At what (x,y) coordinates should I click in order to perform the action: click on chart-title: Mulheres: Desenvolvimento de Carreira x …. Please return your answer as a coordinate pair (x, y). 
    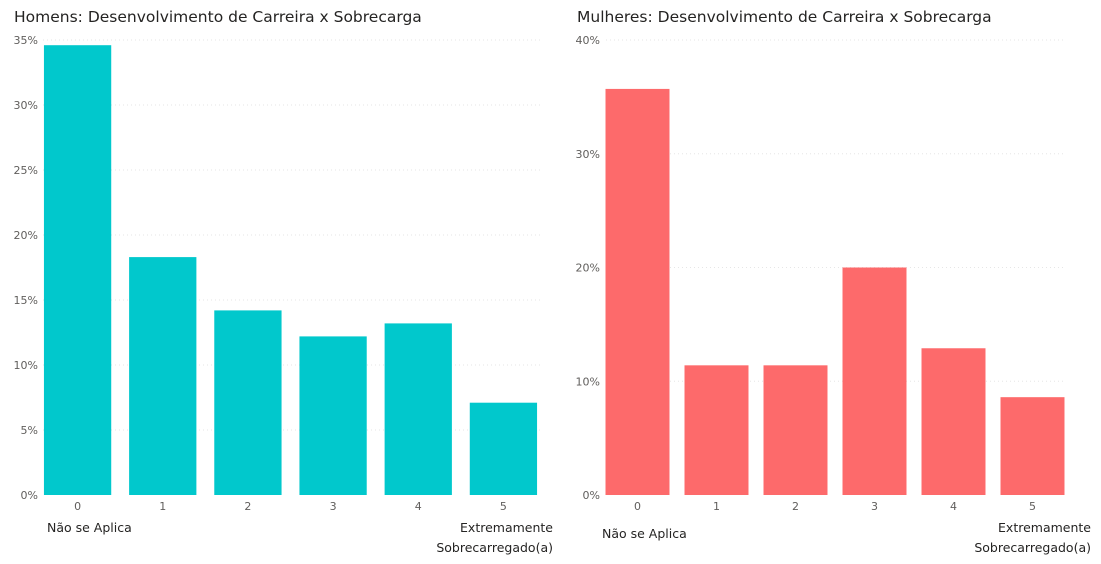
    Looking at the image, I should click on (784, 17).